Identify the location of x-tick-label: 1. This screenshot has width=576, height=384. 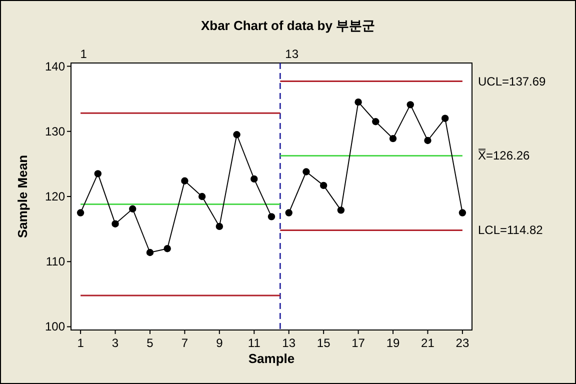
(80, 343).